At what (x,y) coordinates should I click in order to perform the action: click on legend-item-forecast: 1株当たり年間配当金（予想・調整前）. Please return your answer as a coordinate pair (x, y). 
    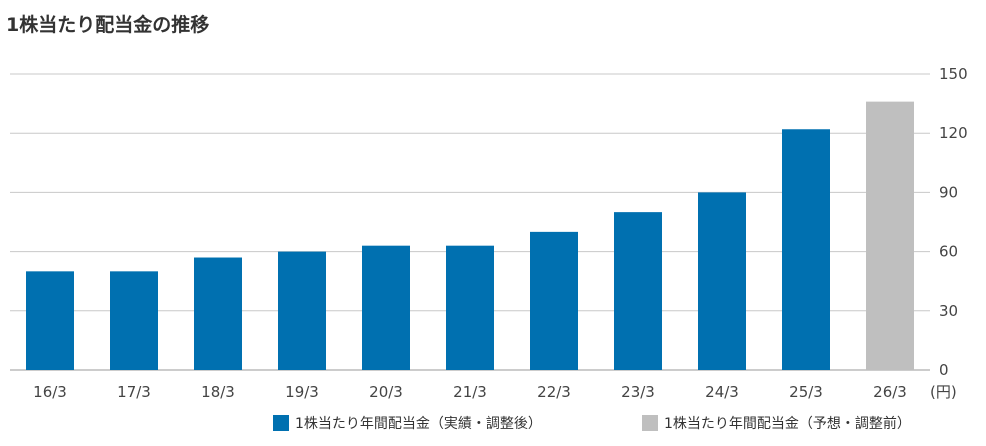
    Looking at the image, I should click on (776, 423).